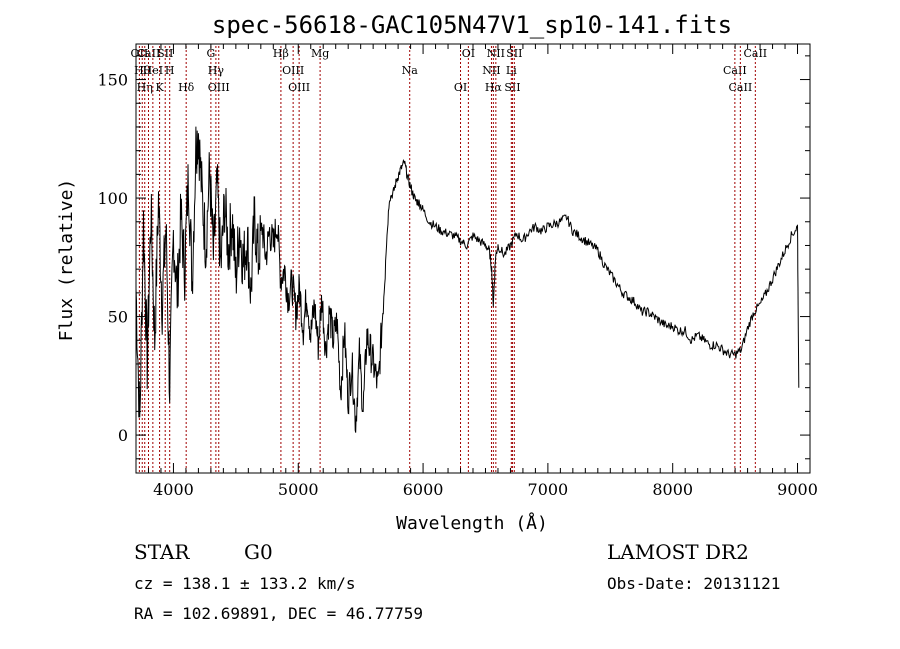 Image resolution: width=900 pixels, height=649 pixels. I want to click on sky-coordinates: RA = 102.69891, DEC = 46.77759, so click(278, 613).